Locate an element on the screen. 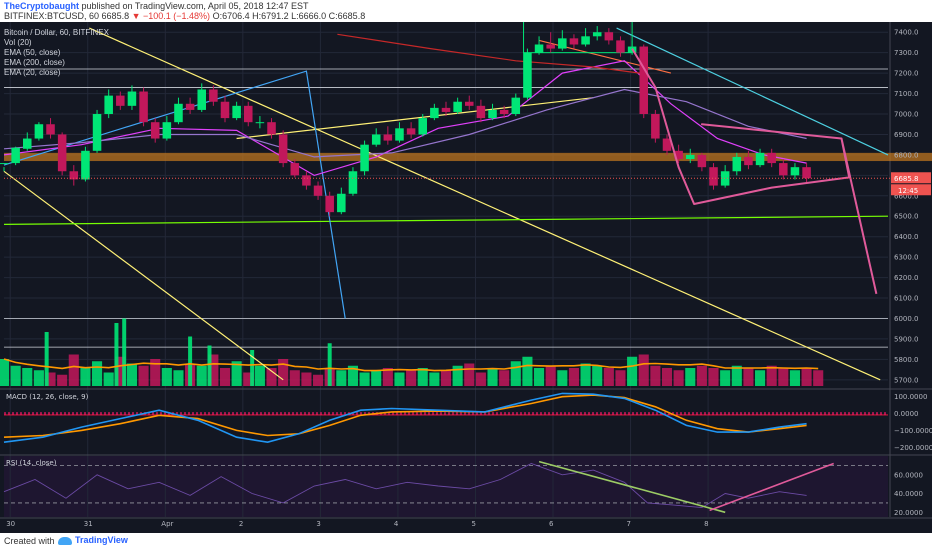  legend-ema50: EMA (50, close) is located at coordinates (32, 52).